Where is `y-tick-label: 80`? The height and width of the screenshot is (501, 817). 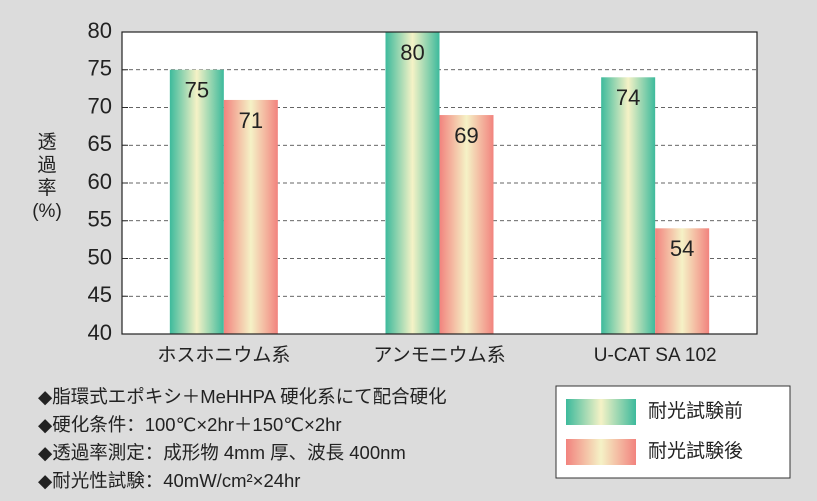
y-tick-label: 80 is located at coordinates (100, 30).